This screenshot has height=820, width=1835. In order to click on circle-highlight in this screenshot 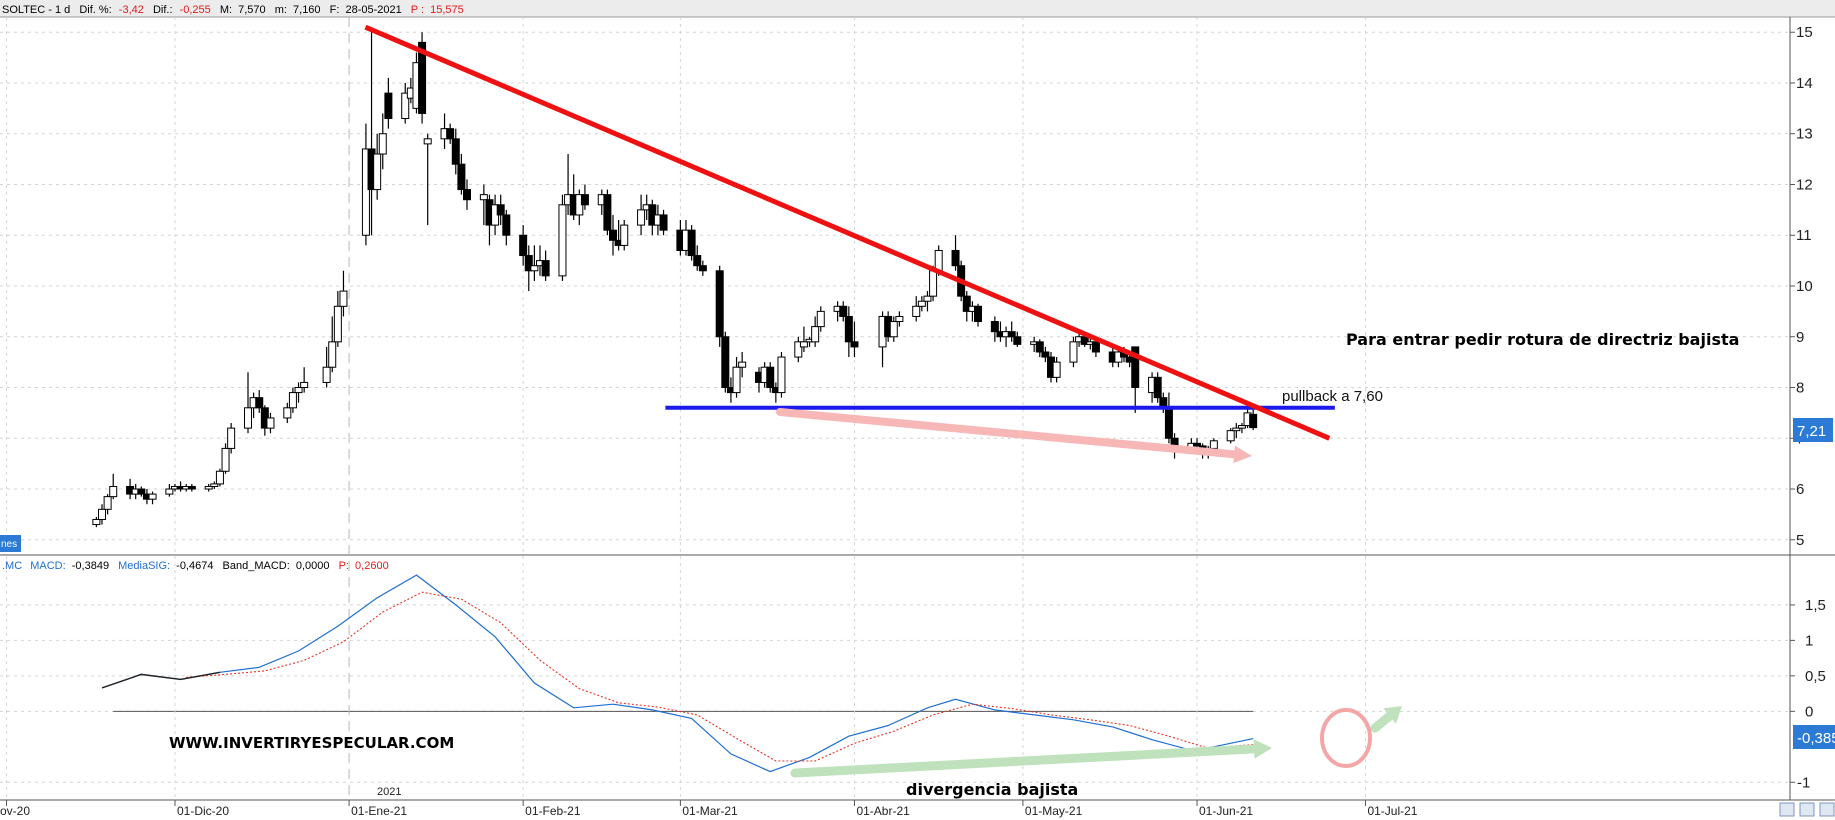, I will do `click(1346, 738)`.